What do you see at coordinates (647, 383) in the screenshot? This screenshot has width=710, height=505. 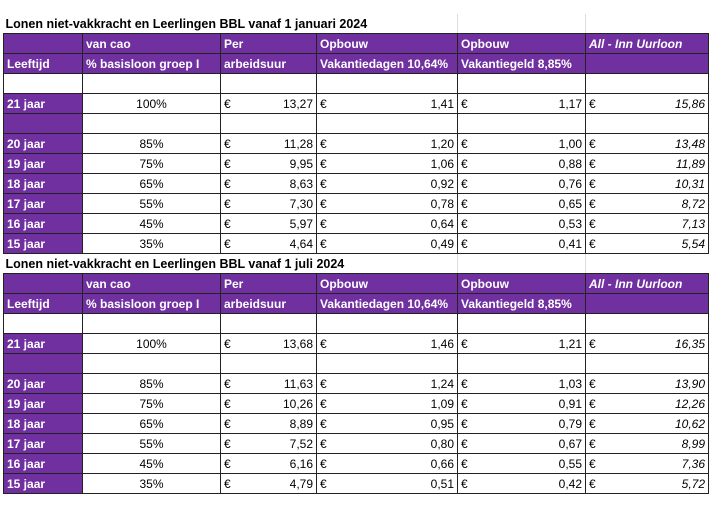 I see `all-in-wage-cell: €13,90` at bounding box center [647, 383].